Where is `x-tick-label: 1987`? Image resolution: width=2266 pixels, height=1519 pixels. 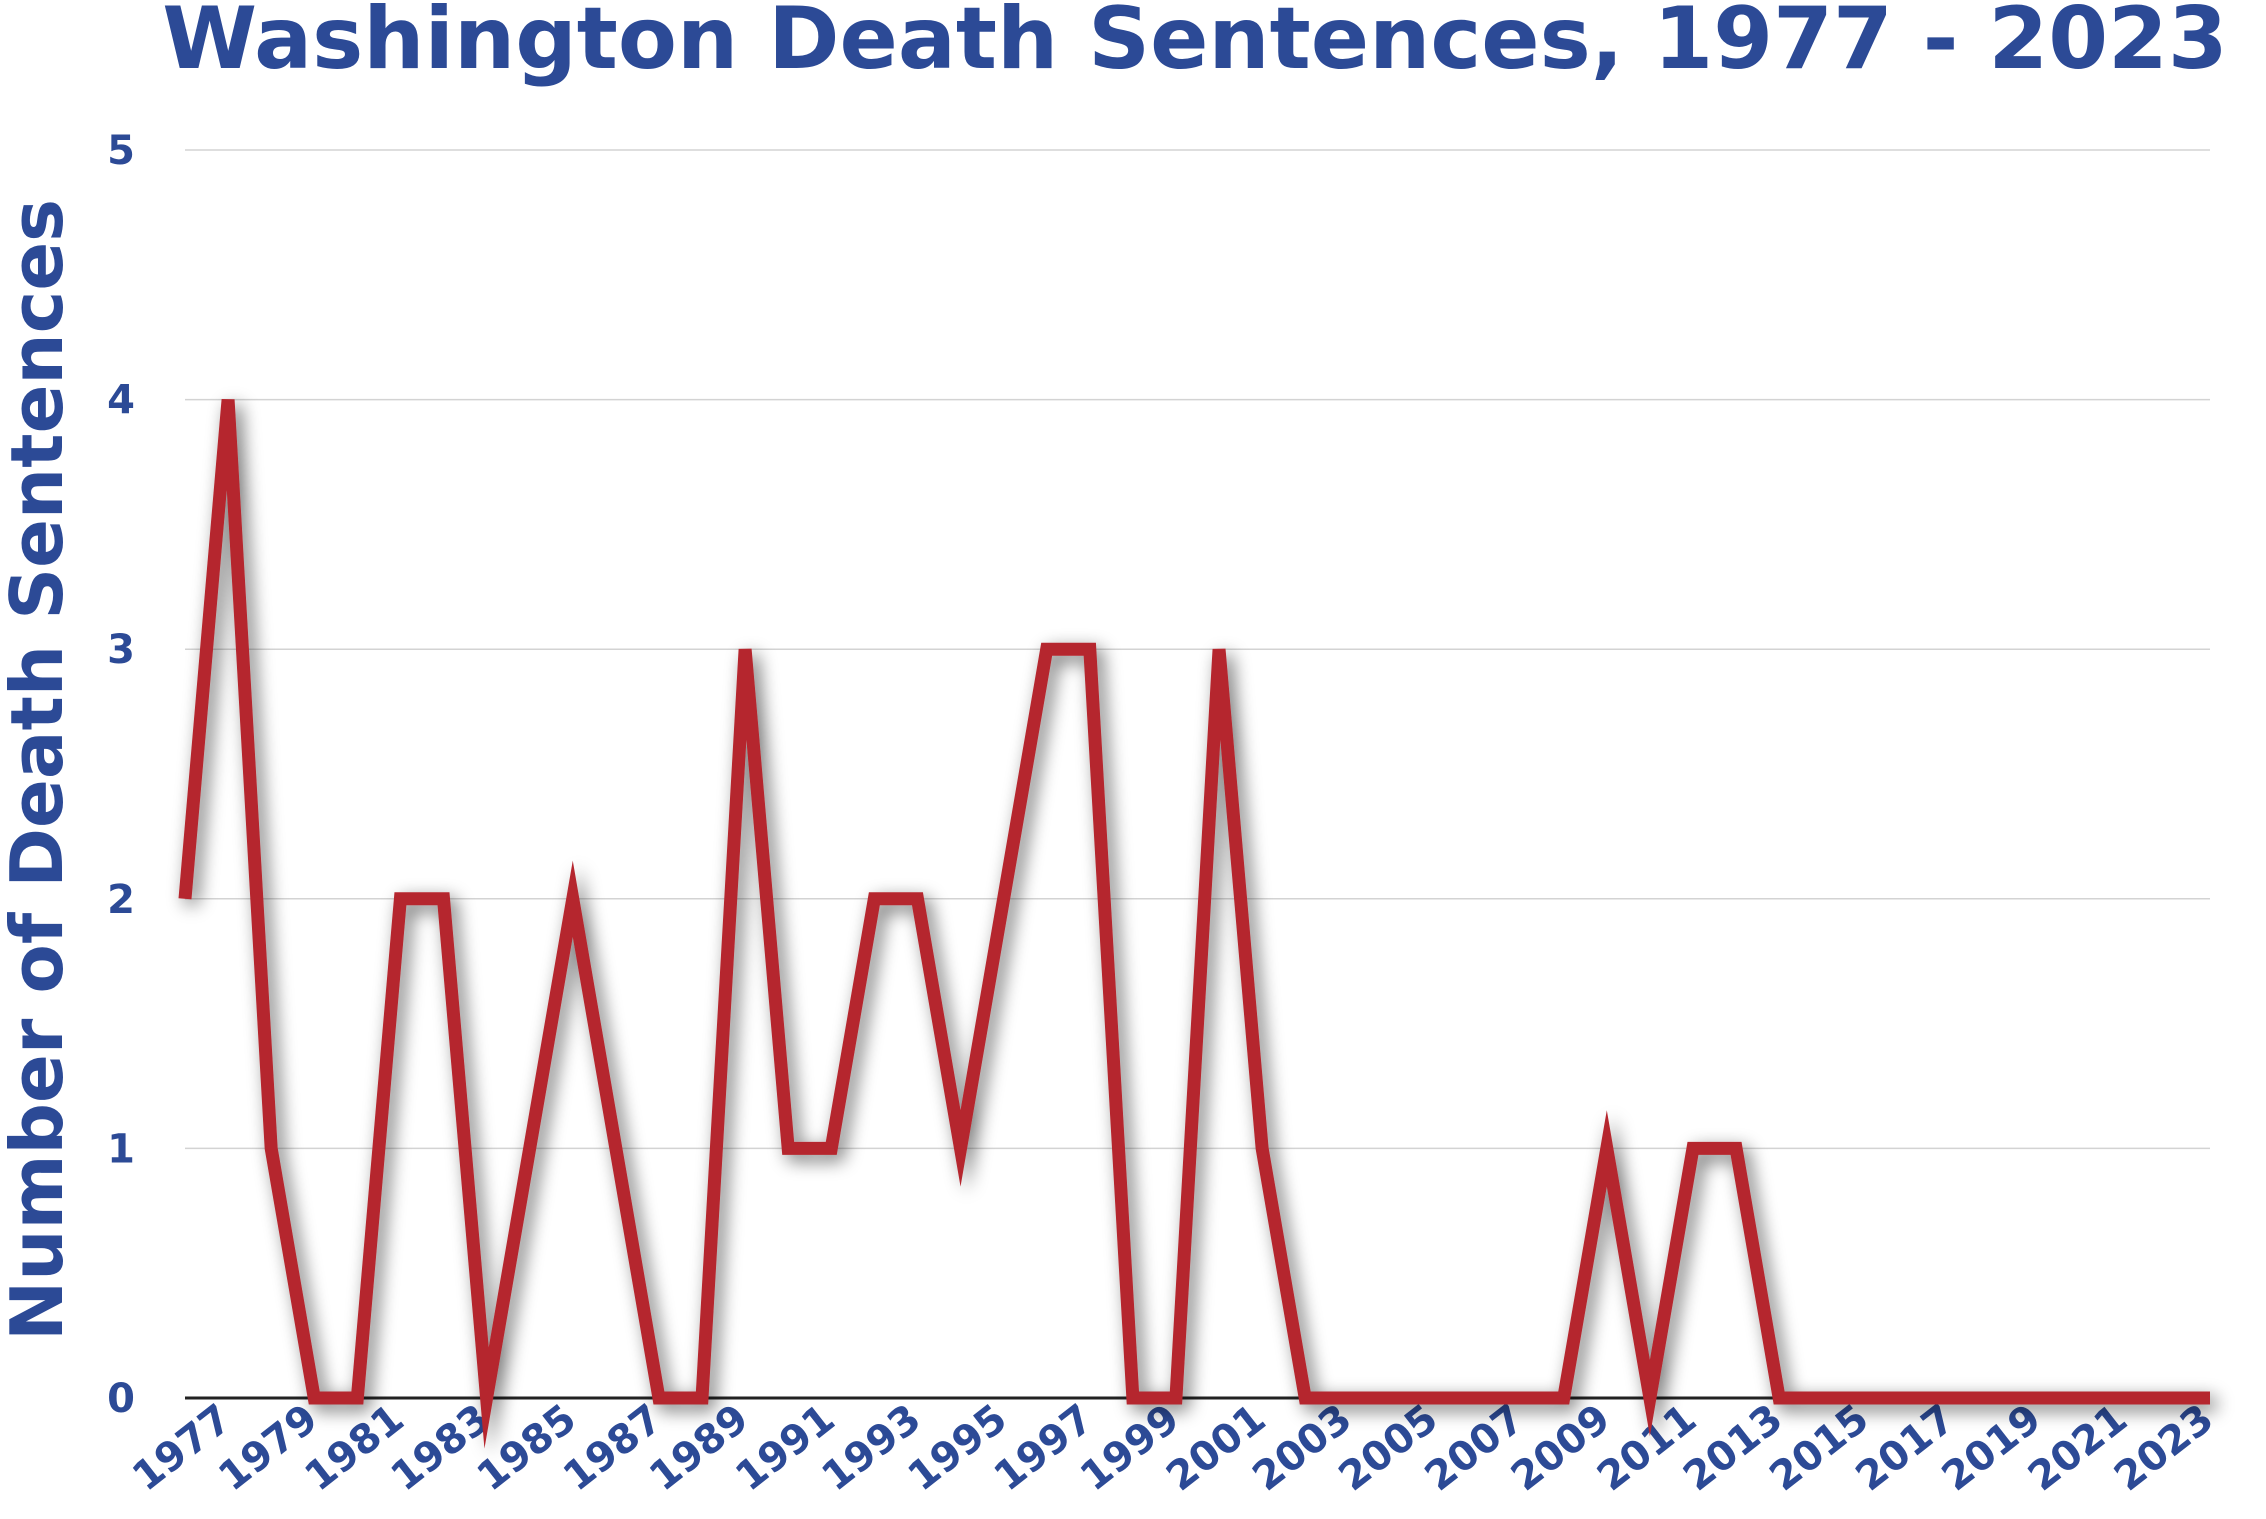
x-tick-label: 1987 is located at coordinates (613, 1448).